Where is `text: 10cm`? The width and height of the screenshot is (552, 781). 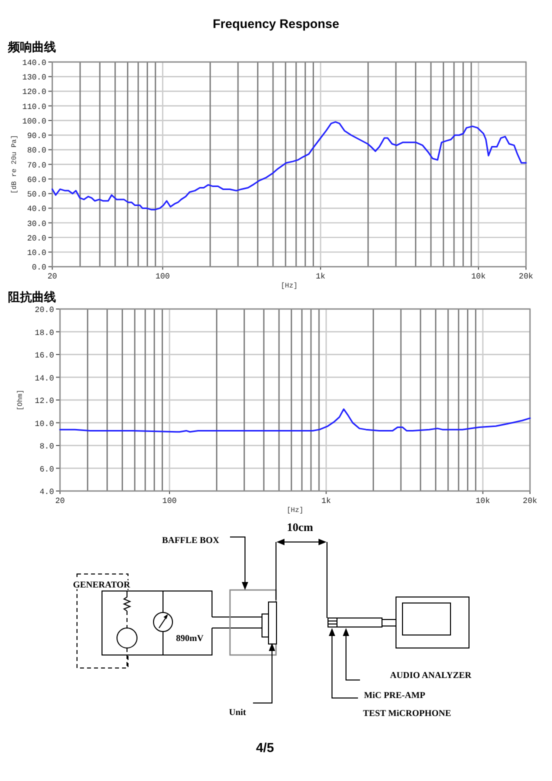
text: 10cm is located at coordinates (300, 528).